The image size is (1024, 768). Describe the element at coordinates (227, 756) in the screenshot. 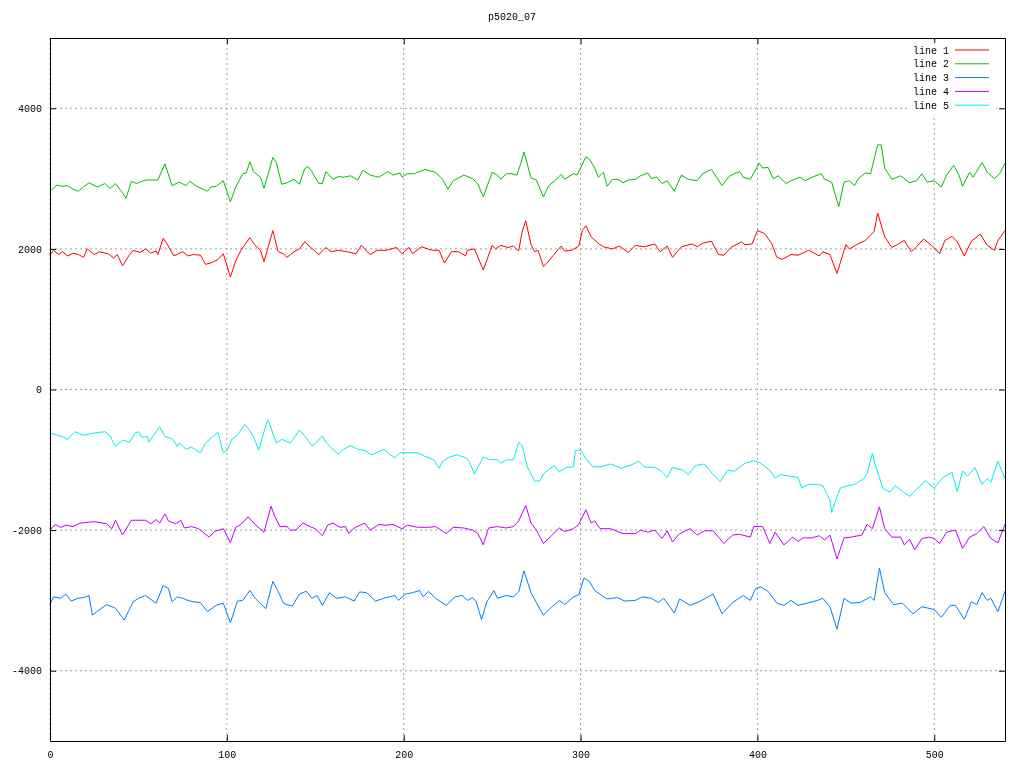

I see `x-tick-label: 100` at that location.